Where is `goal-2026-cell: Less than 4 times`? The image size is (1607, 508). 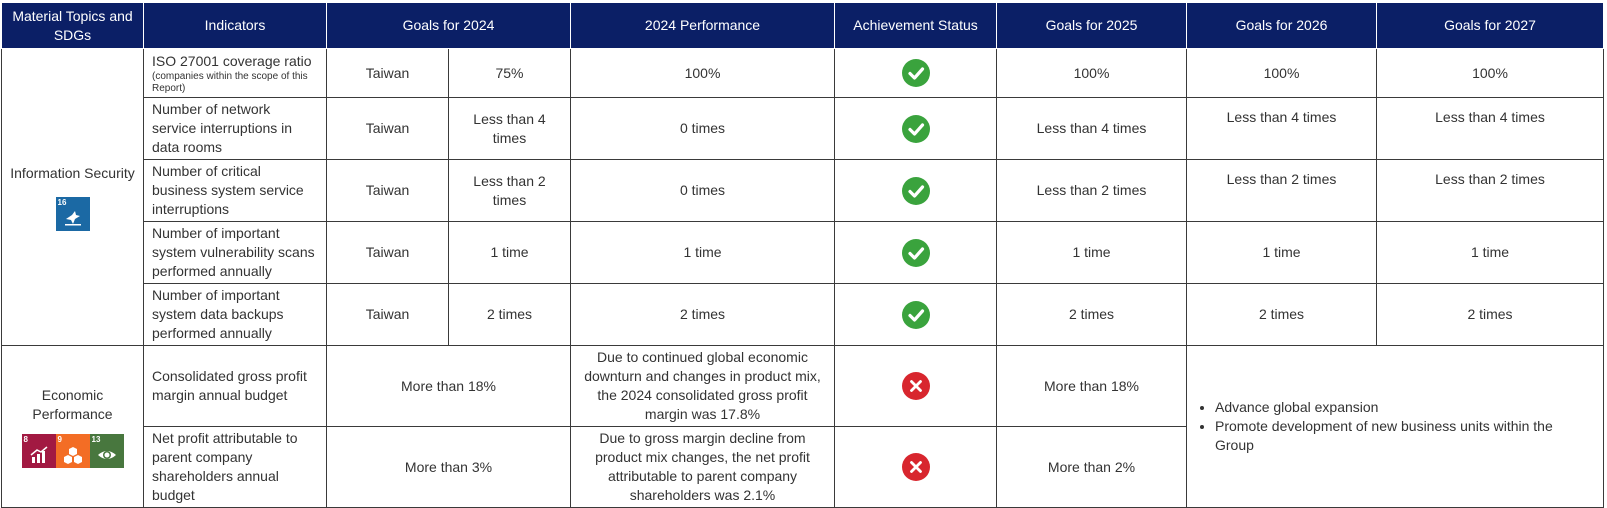 goal-2026-cell: Less than 4 times is located at coordinates (1281, 128).